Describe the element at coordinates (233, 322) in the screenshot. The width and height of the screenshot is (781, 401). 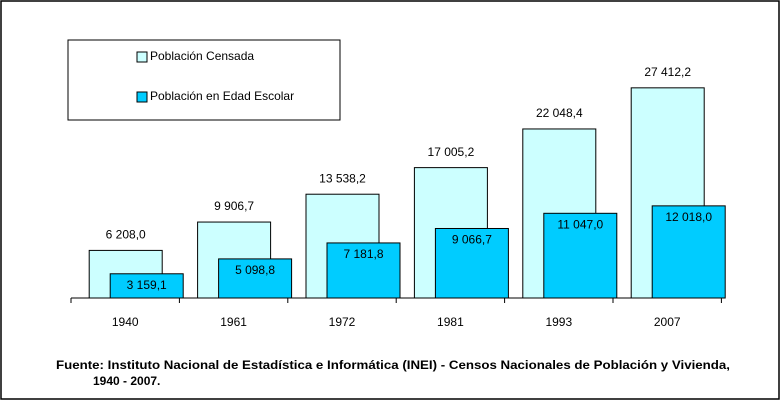
I see `x-tick-label: 1961` at that location.